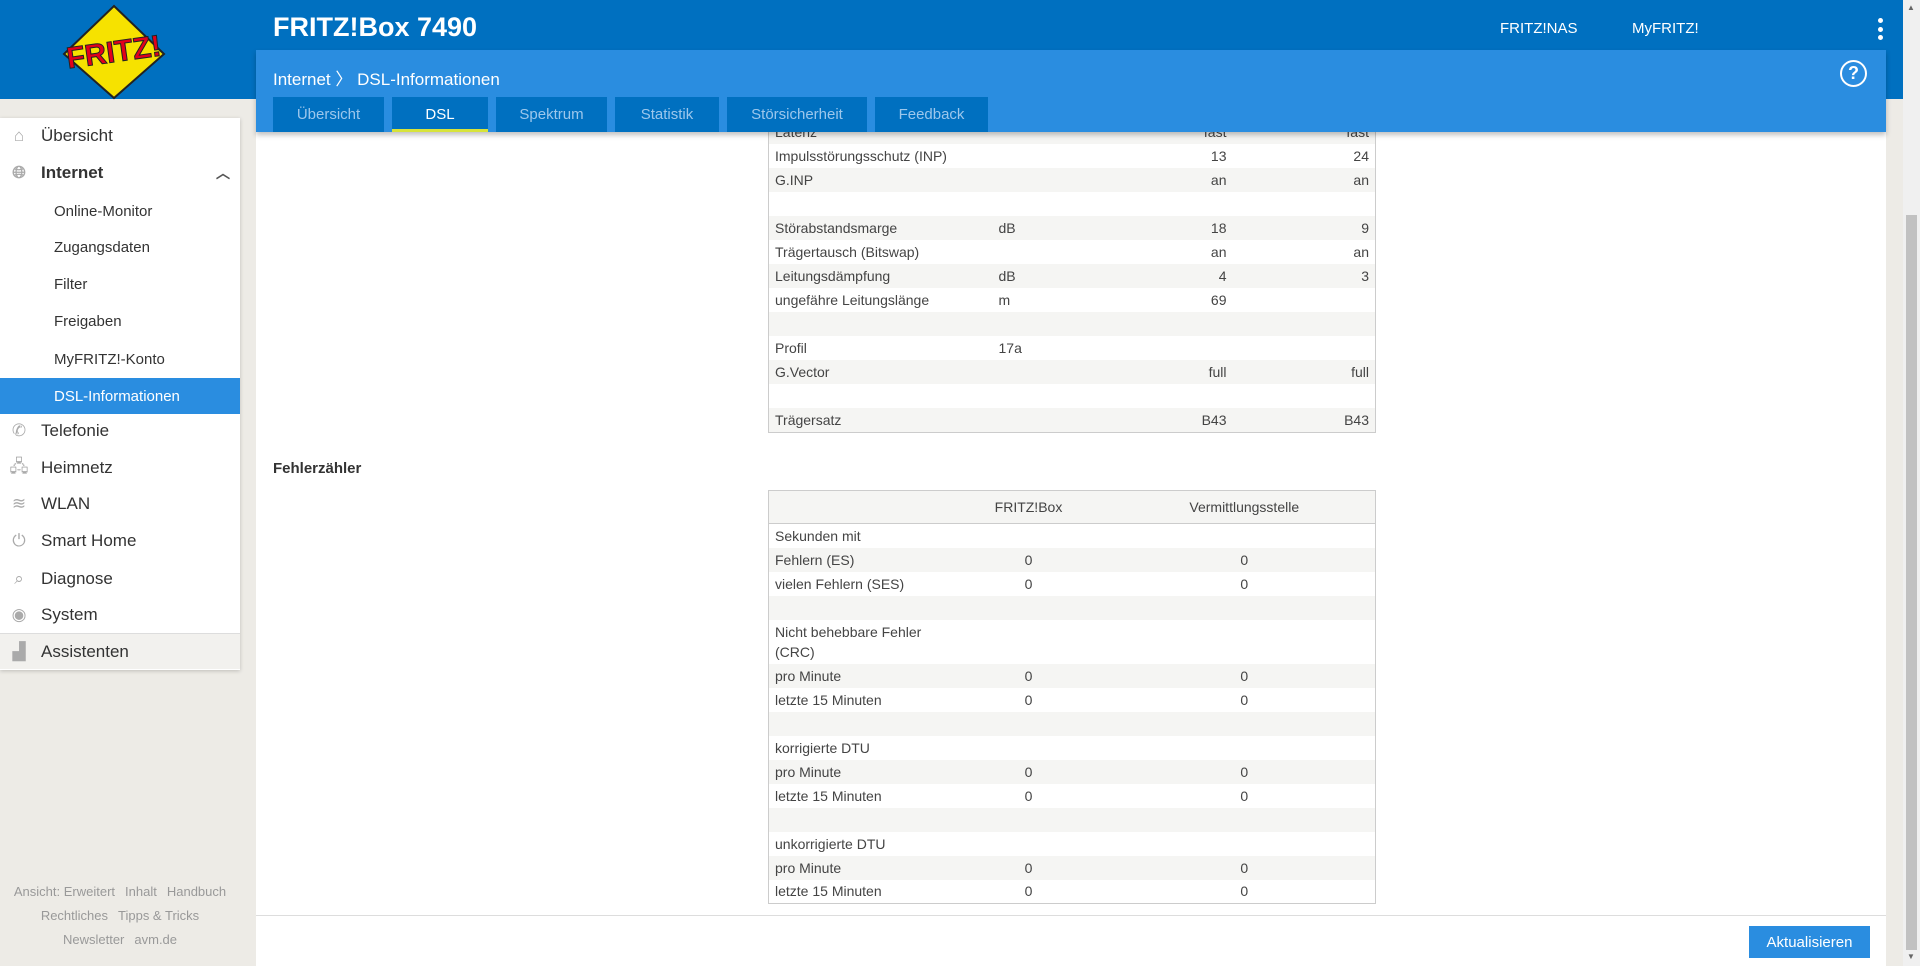 The height and width of the screenshot is (966, 1920). I want to click on tab-stoersicherheit: Störsicherheit, so click(797, 114).